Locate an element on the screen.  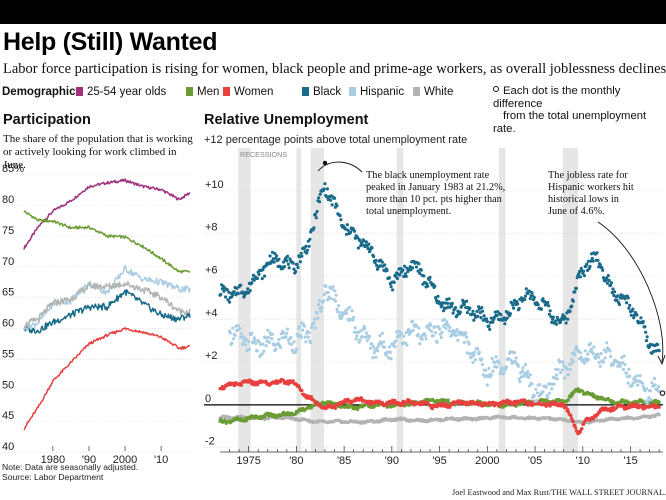
page-title: Help (Still) Wanted is located at coordinates (110, 42).